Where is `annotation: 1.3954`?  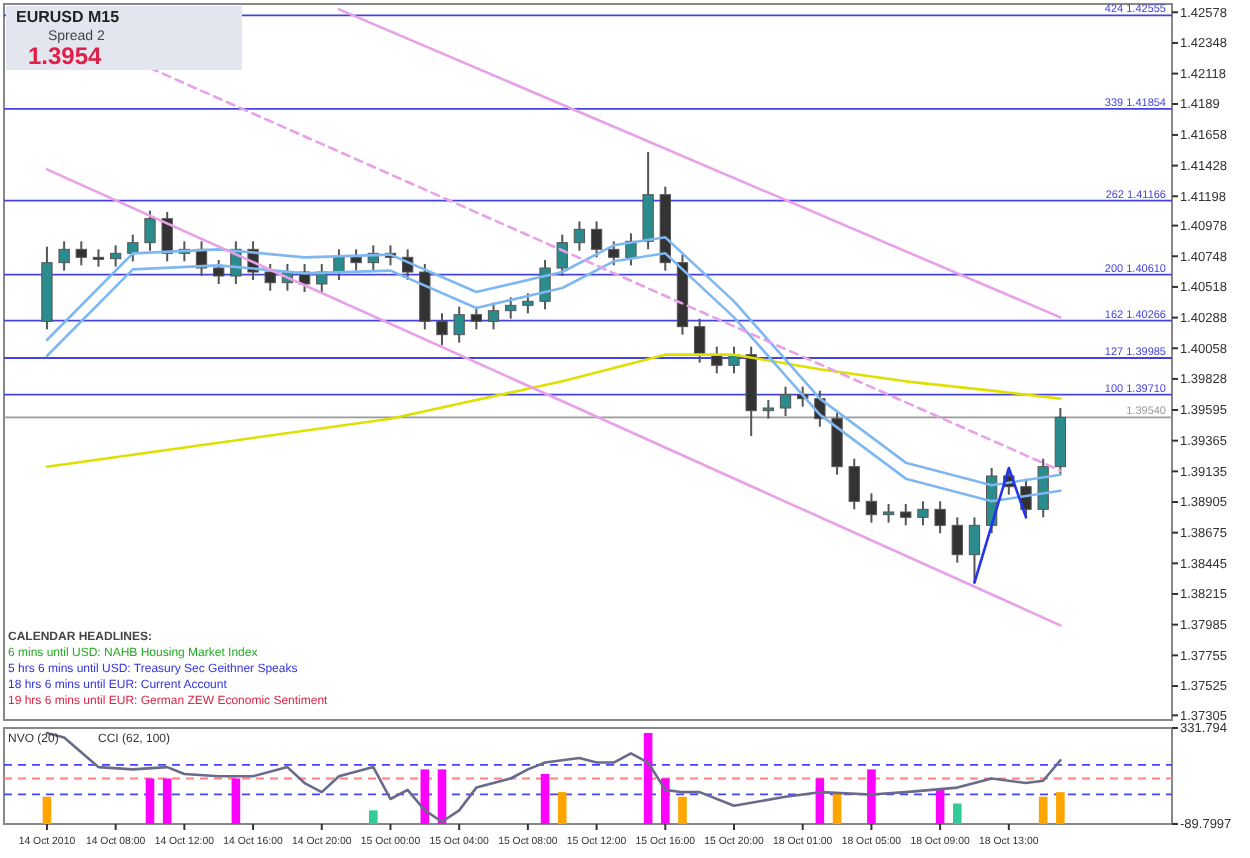
annotation: 1.3954 is located at coordinates (65, 56).